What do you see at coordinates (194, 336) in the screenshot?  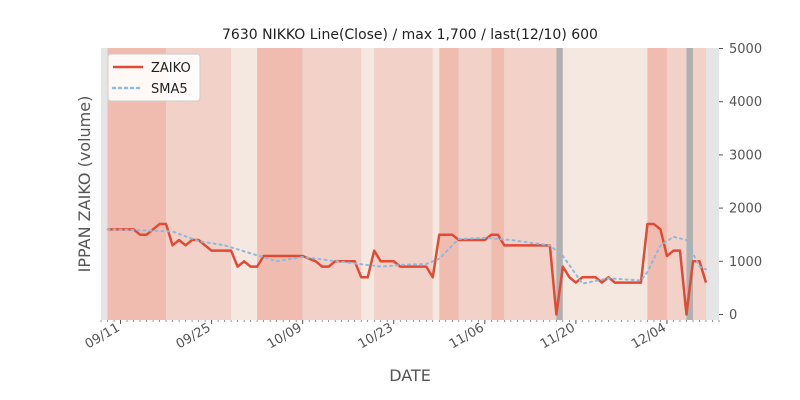 I see `x-tick-label: 09/25` at bounding box center [194, 336].